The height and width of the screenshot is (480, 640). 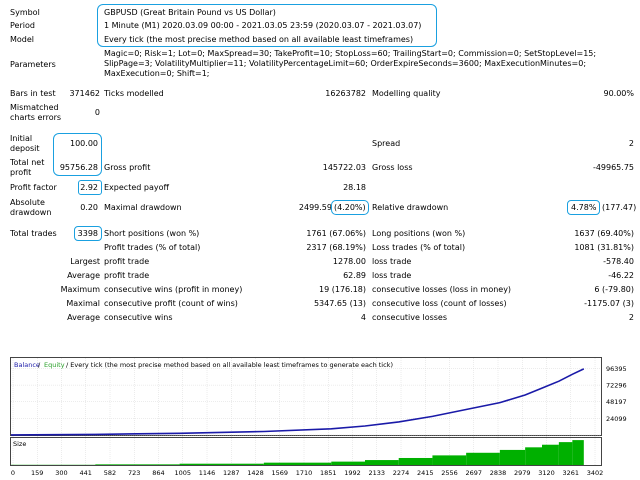 What do you see at coordinates (339, 303) in the screenshot?
I see `maximal-profit-value: 5347.65 (13)` at bounding box center [339, 303].